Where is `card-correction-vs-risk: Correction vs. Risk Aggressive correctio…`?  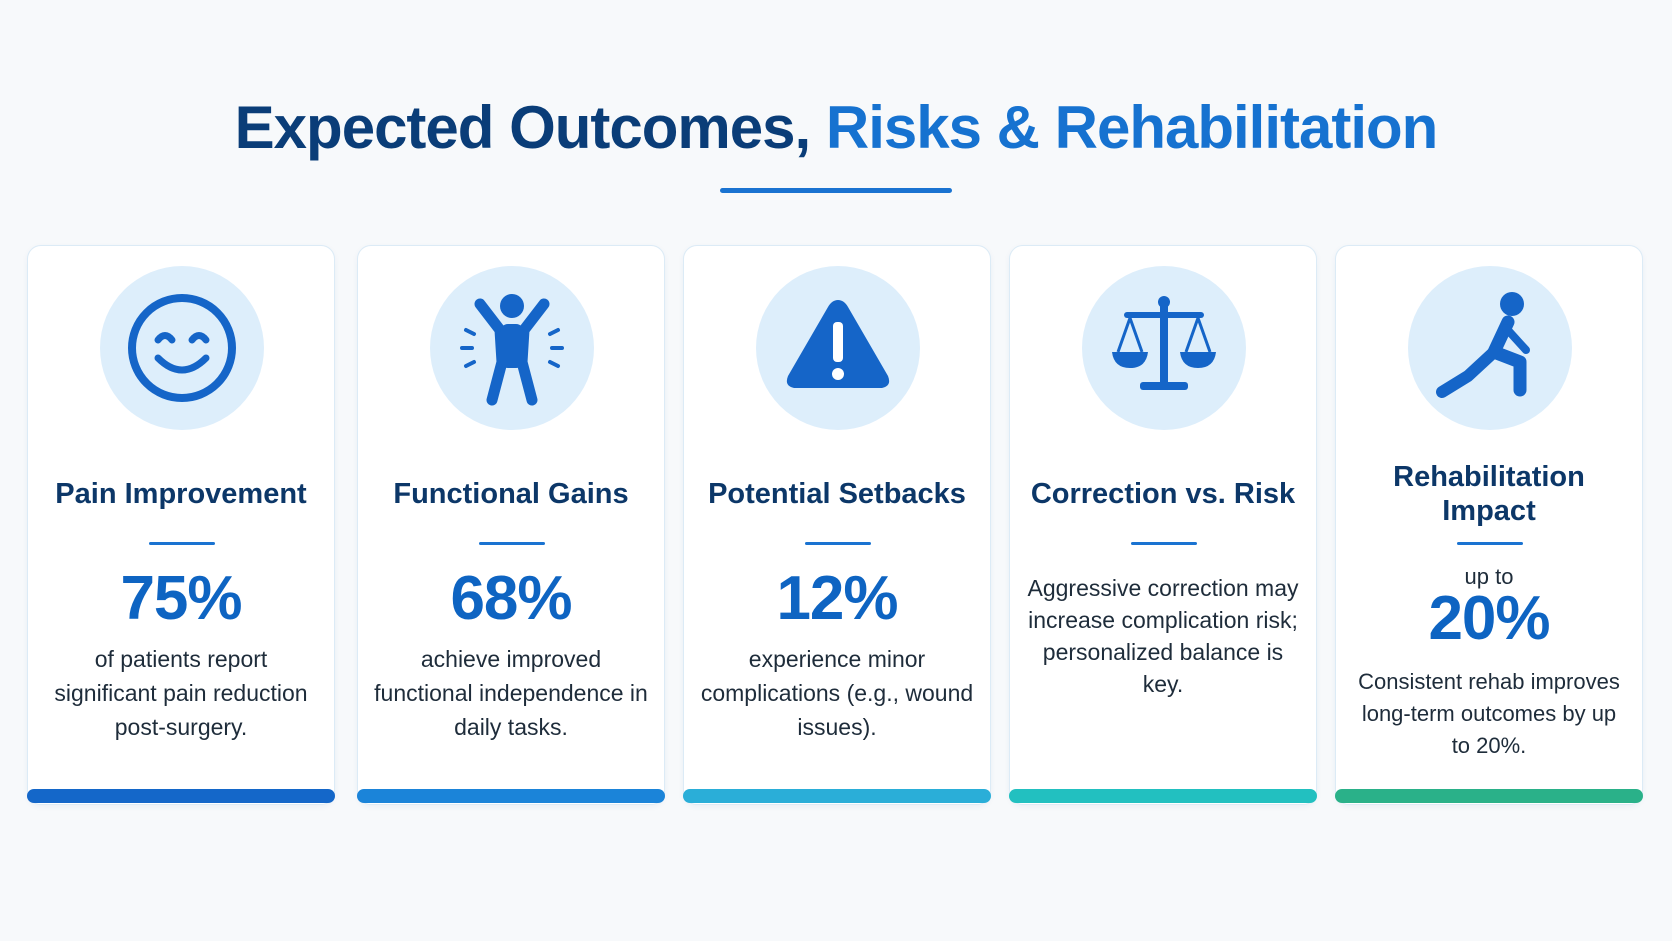 card-correction-vs-risk: Correction vs. Risk Aggressive correctio… is located at coordinates (1163, 525).